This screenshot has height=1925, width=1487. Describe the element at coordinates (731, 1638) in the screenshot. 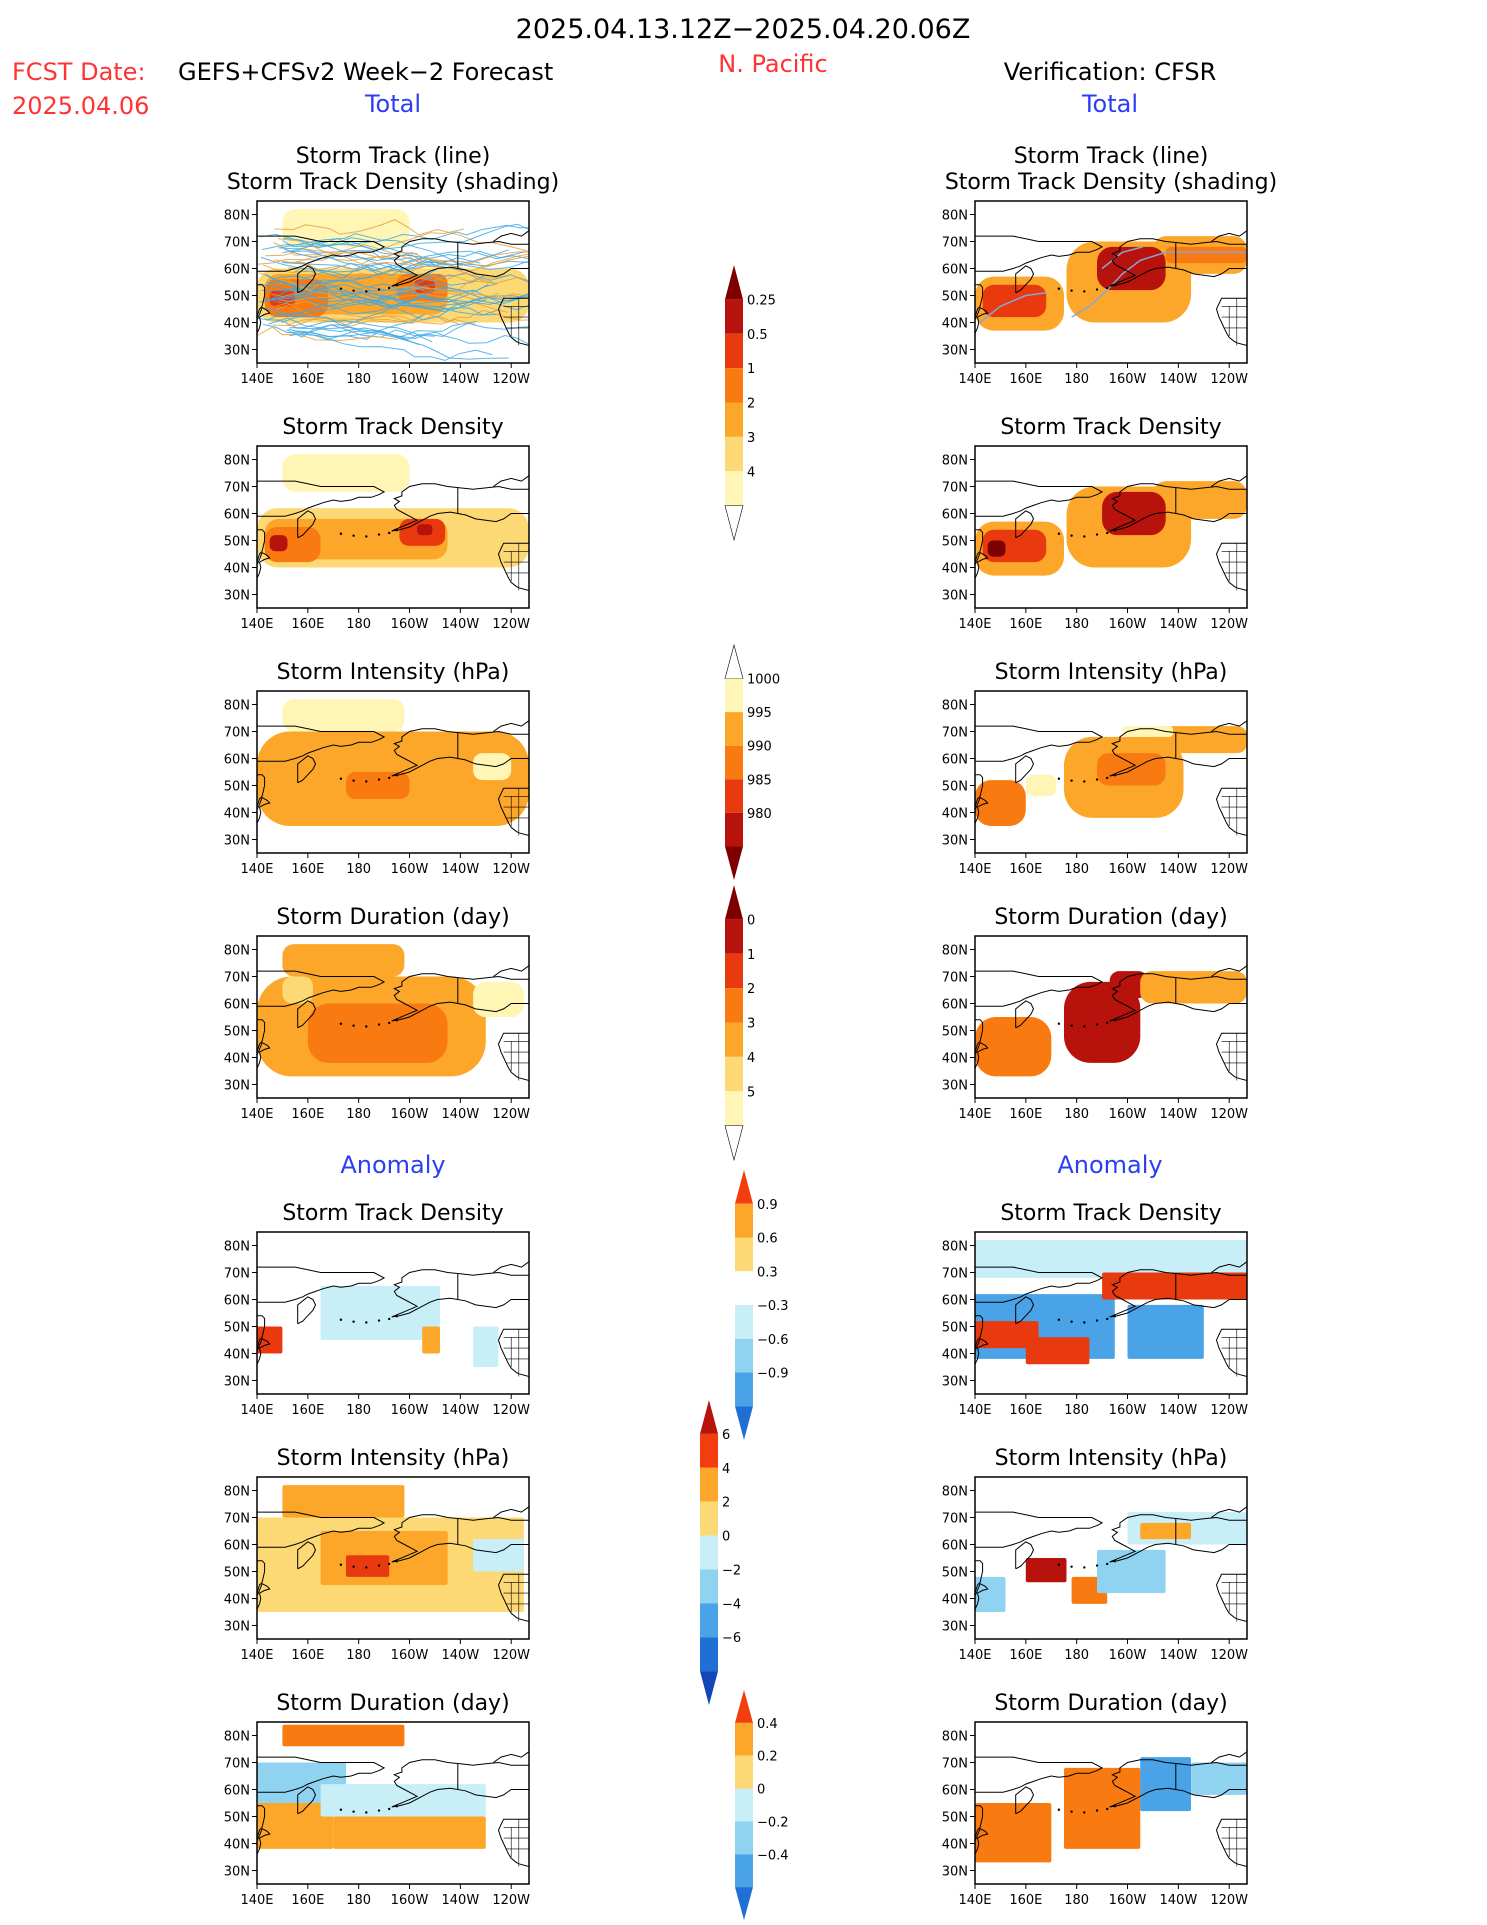

I see `colorbar-label: −6` at that location.